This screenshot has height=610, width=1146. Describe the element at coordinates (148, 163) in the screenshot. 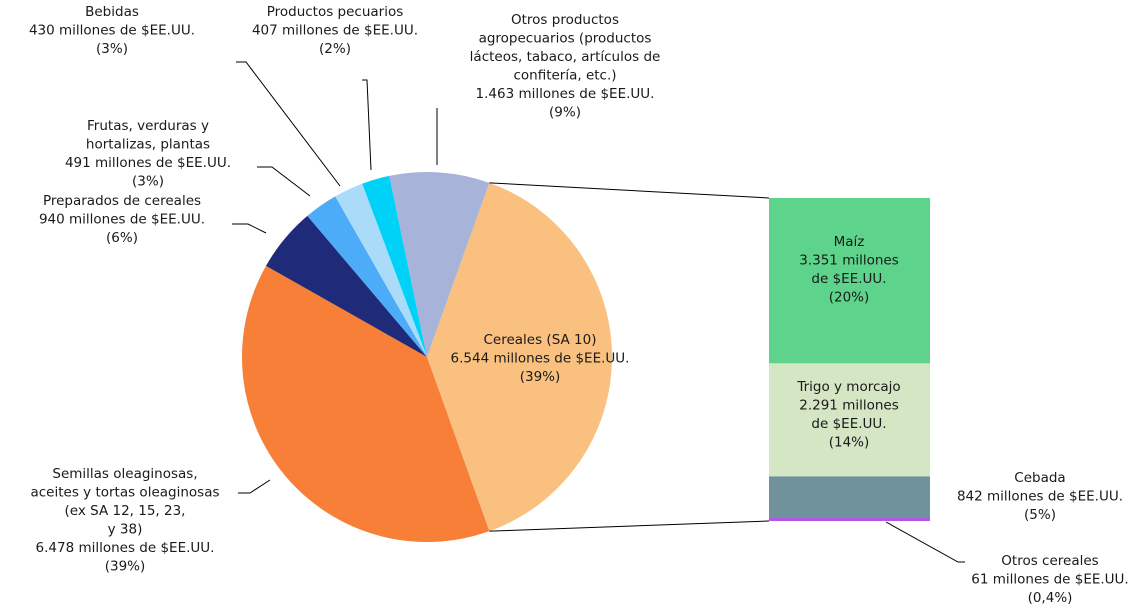

I see `data-label: 491 millones de $EE.UU.` at that location.